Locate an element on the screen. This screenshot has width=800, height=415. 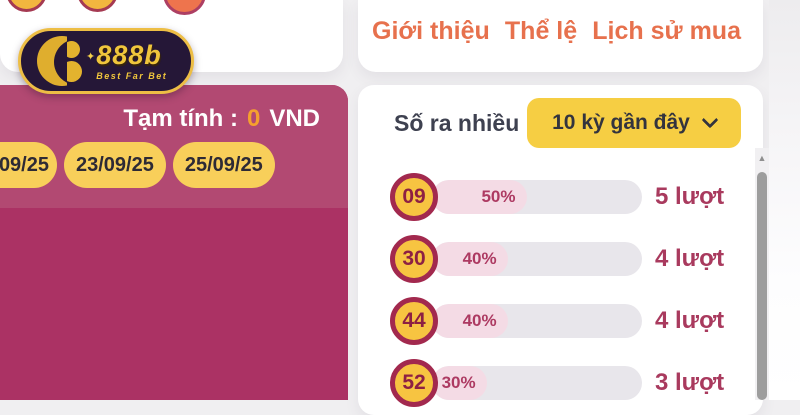
period-dropdown-value: 10 kỳ gần đây is located at coordinates (621, 122).